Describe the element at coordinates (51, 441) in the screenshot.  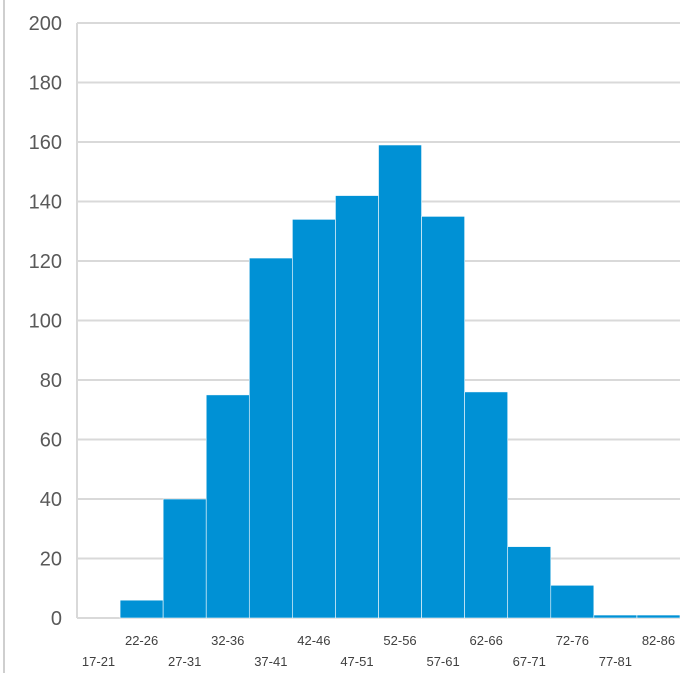
I see `y-tick-label: 60` at that location.